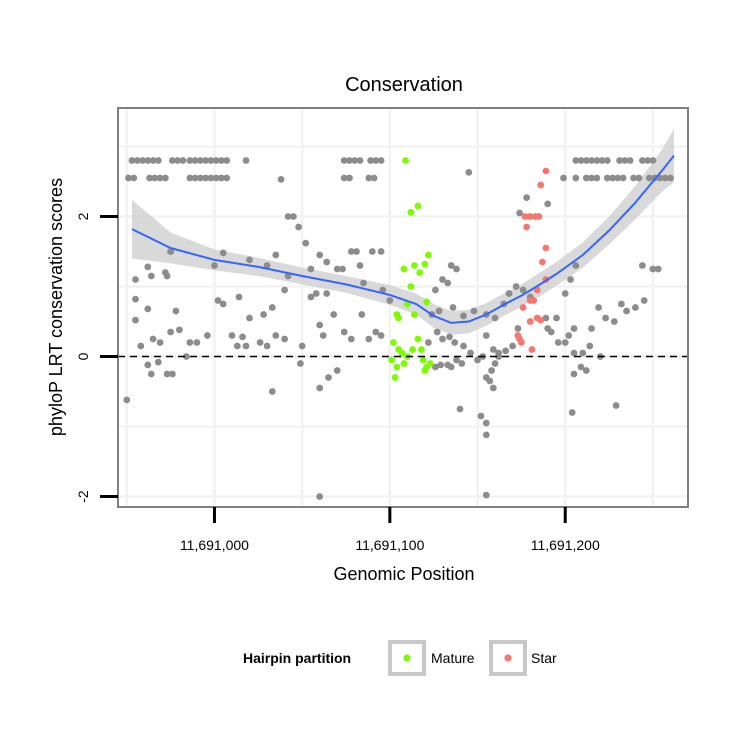 This screenshot has width=750, height=750. Describe the element at coordinates (407, 658) in the screenshot. I see `legend-marker-mature` at that location.